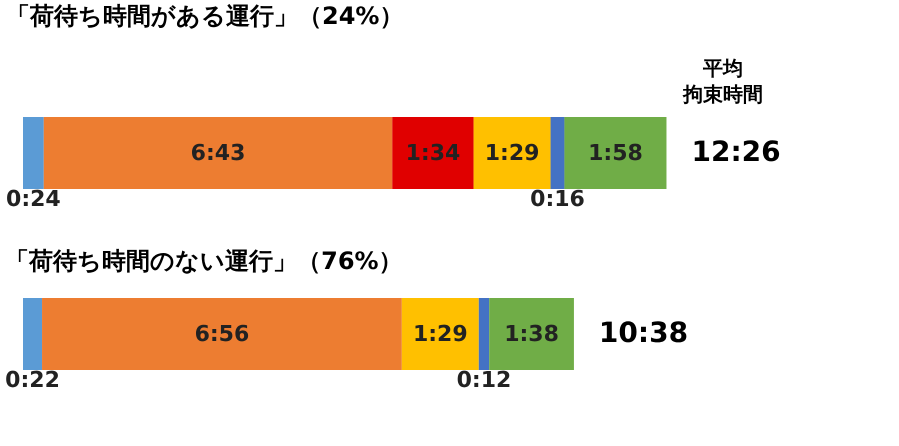 Image resolution: width=899 pixels, height=446 pixels. I want to click on data-label: 6:56, so click(222, 334).